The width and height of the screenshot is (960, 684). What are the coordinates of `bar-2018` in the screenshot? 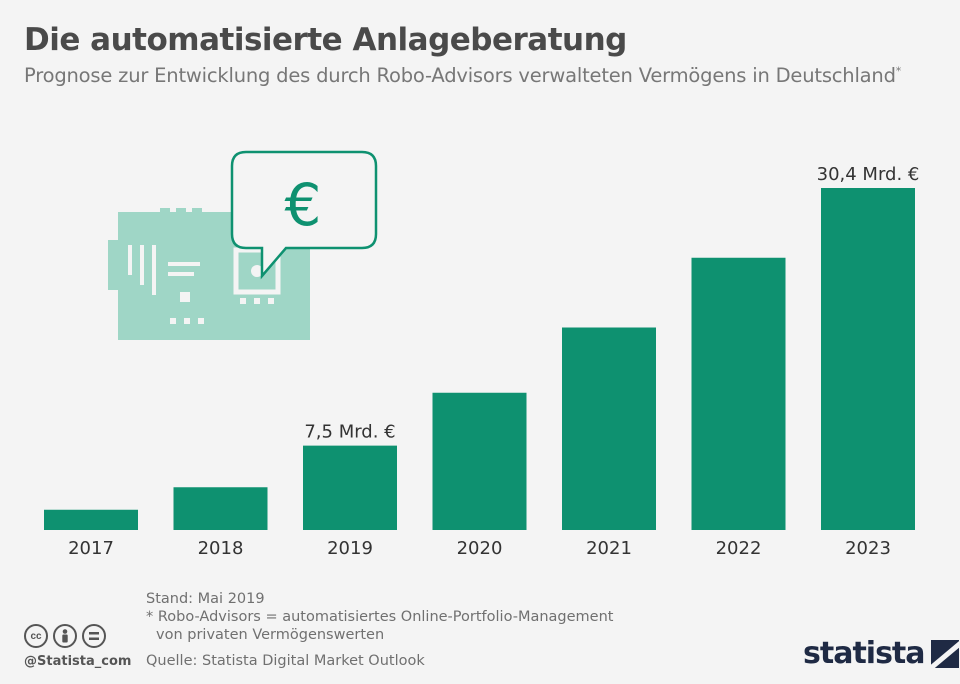 It's located at (220, 508).